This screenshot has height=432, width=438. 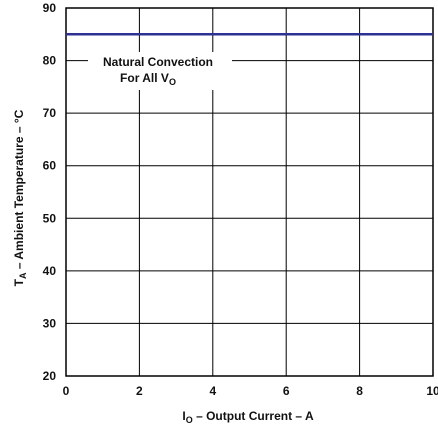 I want to click on x-tick-label: 6, so click(x=286, y=391).